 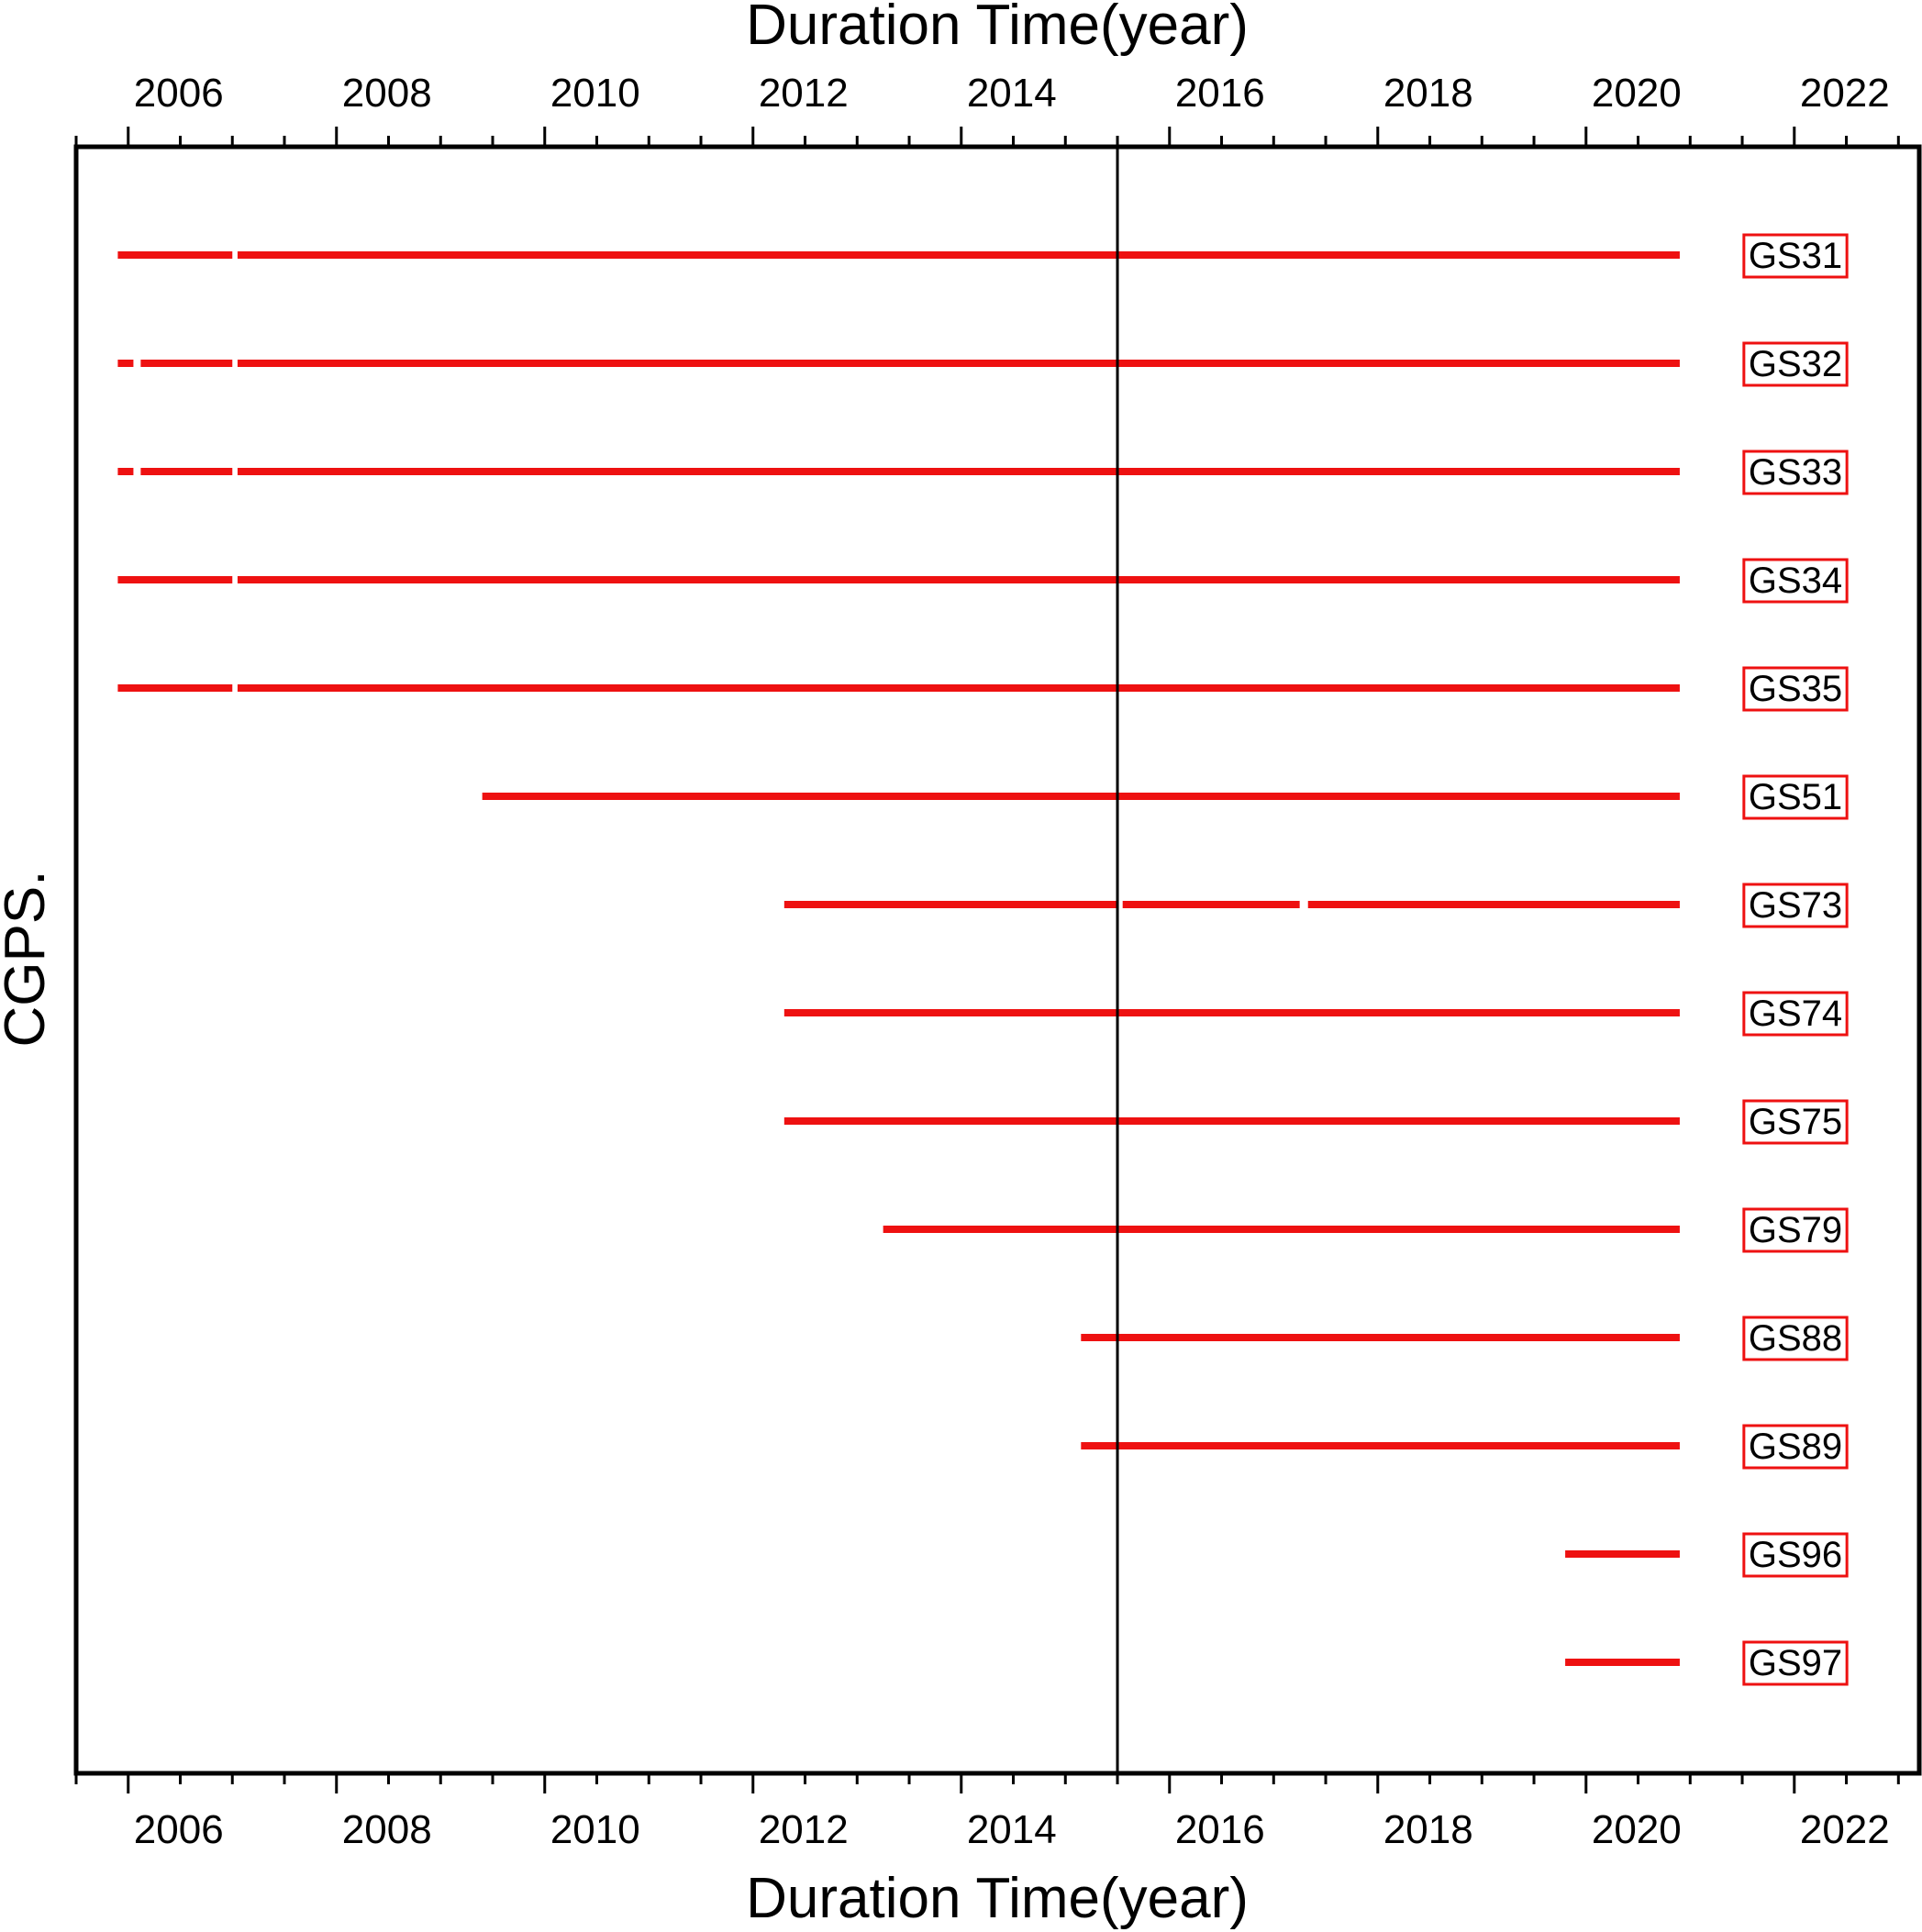 What do you see at coordinates (804, 1829) in the screenshot?
I see `x-tick-label-bottom: 2012` at bounding box center [804, 1829].